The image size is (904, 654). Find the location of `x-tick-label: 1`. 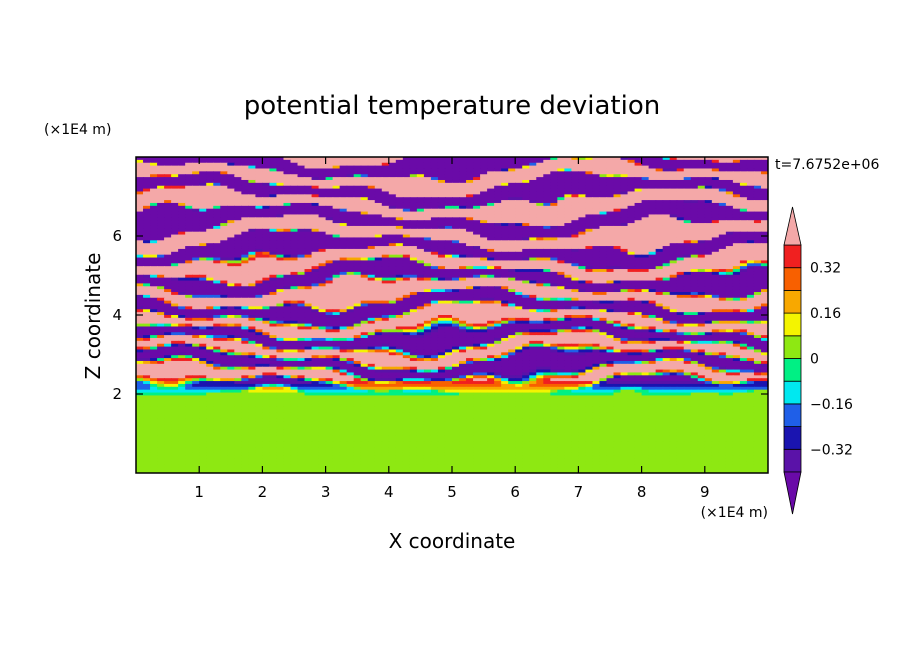

x-tick-label: 1 is located at coordinates (199, 492).